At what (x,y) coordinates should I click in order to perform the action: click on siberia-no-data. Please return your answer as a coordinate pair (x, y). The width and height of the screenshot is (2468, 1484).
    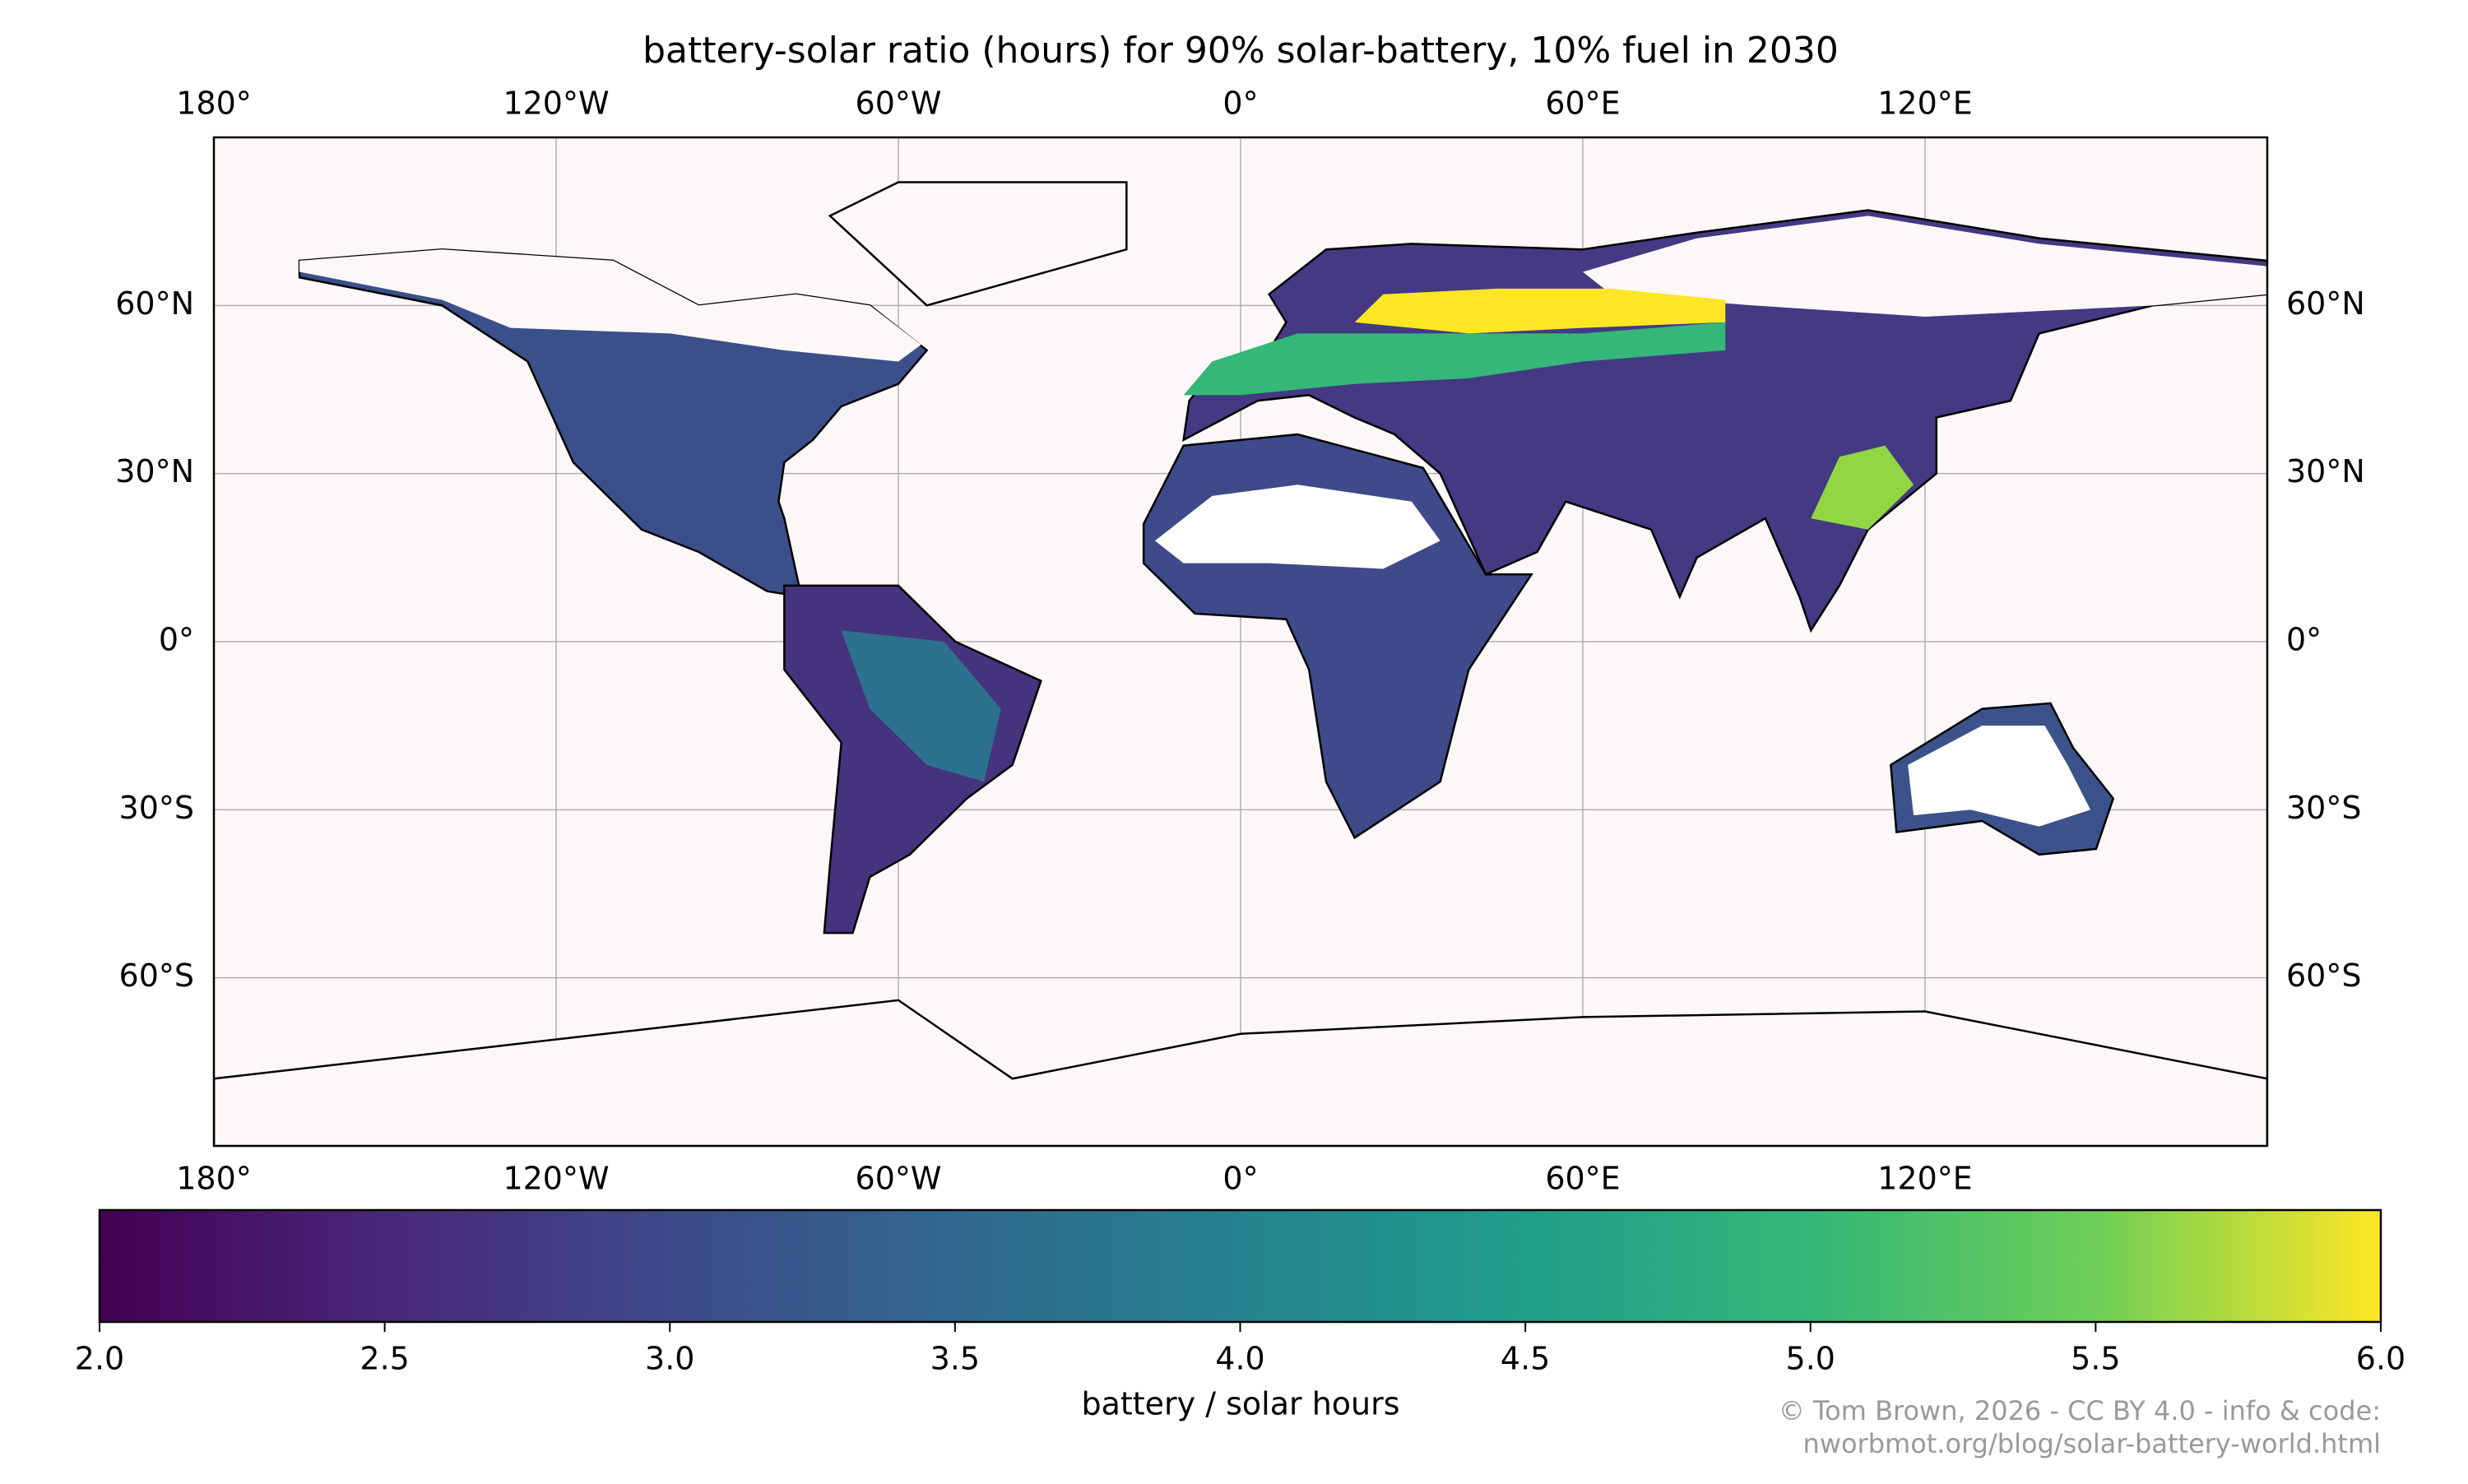
    Looking at the image, I should click on (1924, 266).